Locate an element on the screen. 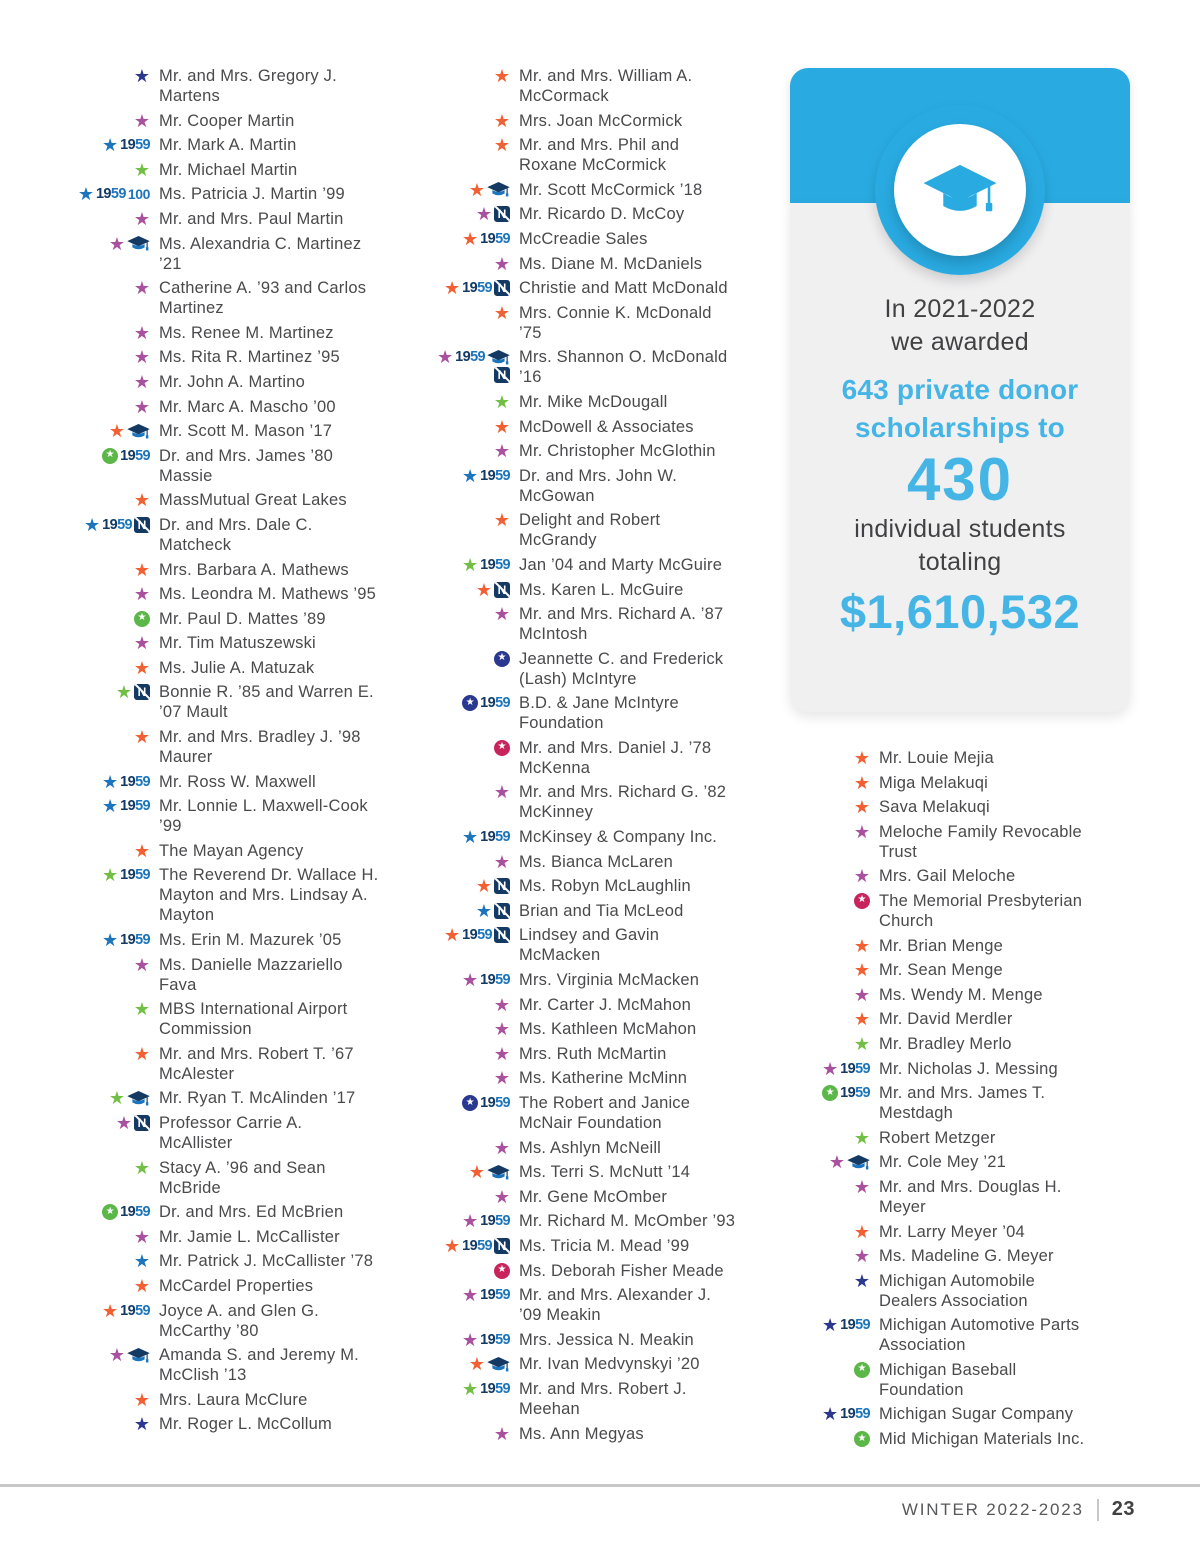 This screenshot has width=1200, height=1553. donor-name: Mr. Paul D. Mattes ’89 is located at coordinates (242, 618).